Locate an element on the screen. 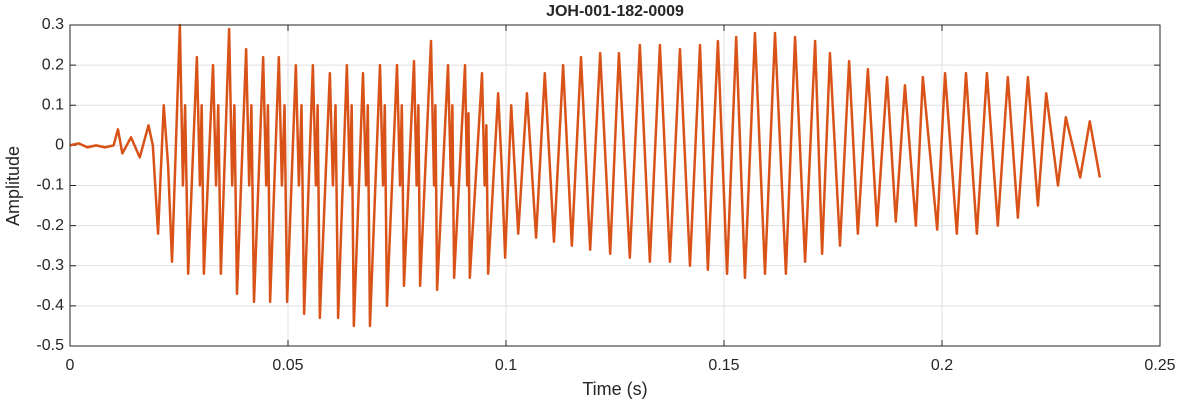  x-tick-label: 0.25 is located at coordinates (1159, 365).